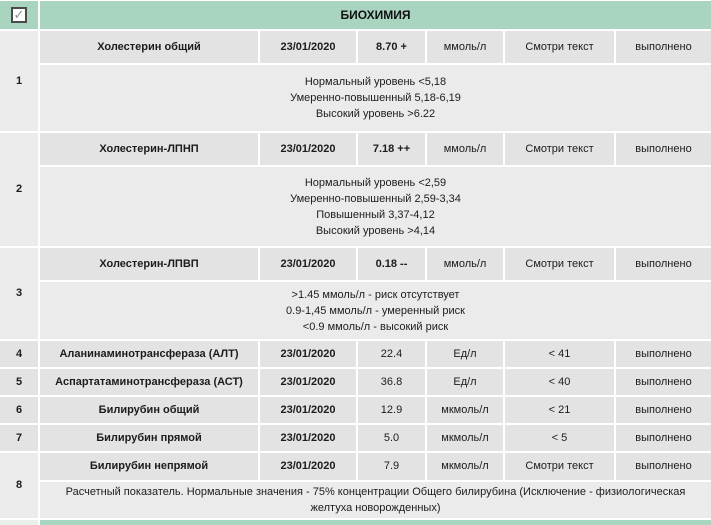 This screenshot has height=525, width=711. I want to click on test-value: 8.70 +, so click(391, 47).